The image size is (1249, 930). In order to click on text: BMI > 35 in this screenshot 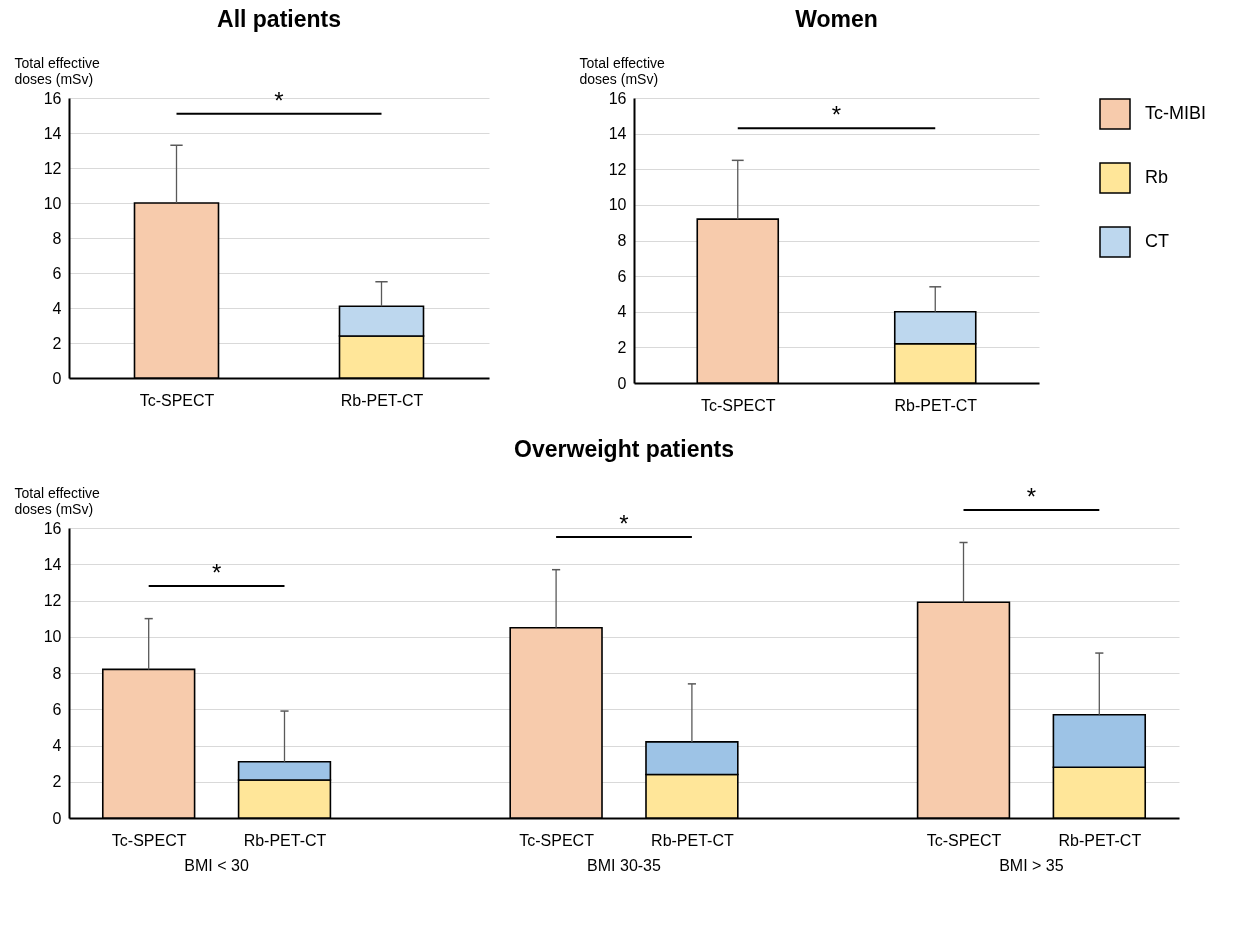, I will do `click(1031, 865)`.